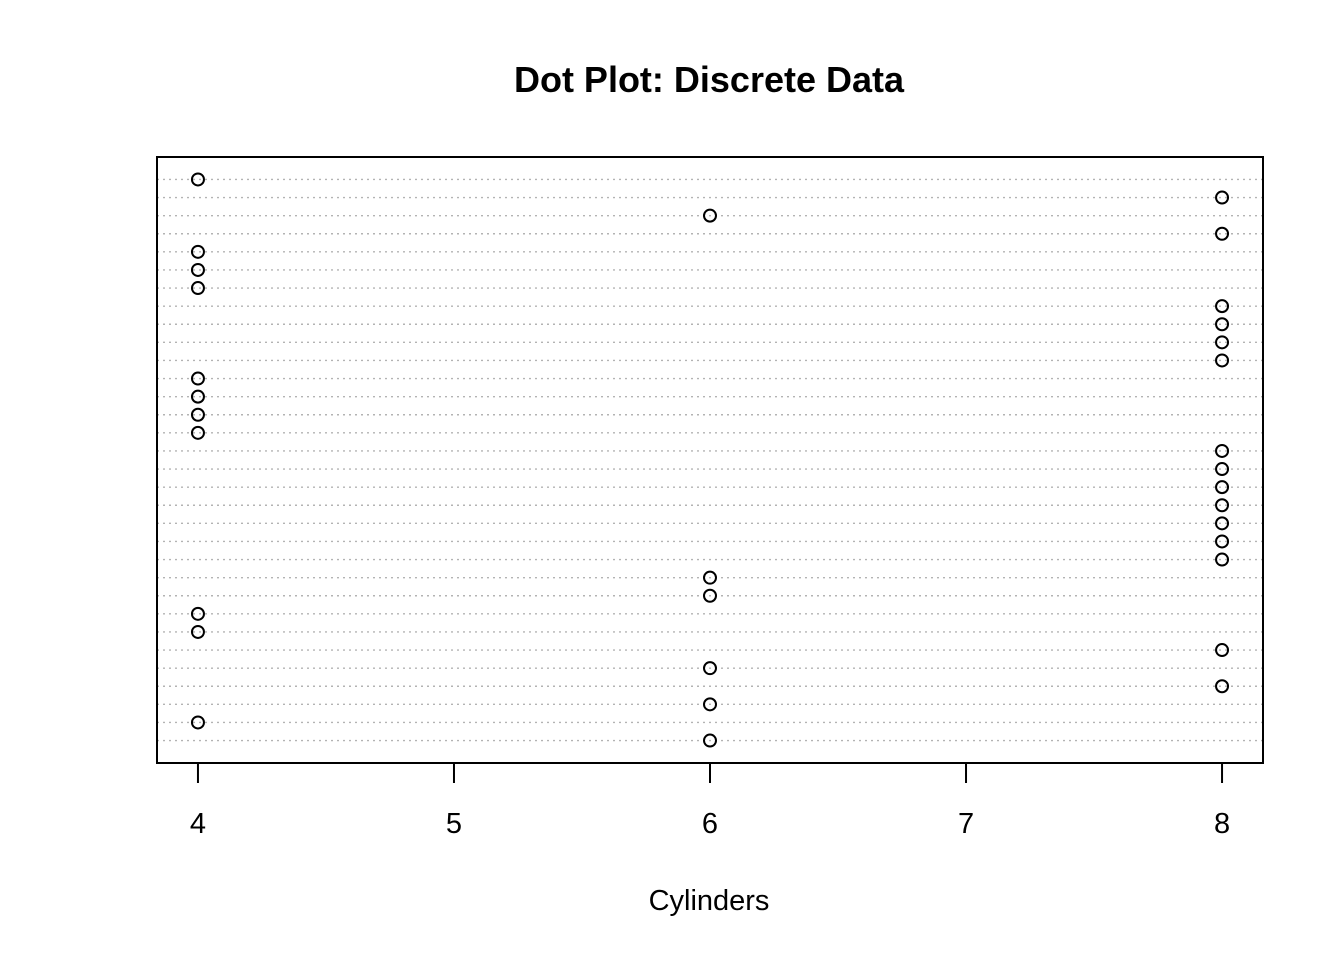 The width and height of the screenshot is (1344, 960). What do you see at coordinates (454, 824) in the screenshot?
I see `x-tick-label: 5` at bounding box center [454, 824].